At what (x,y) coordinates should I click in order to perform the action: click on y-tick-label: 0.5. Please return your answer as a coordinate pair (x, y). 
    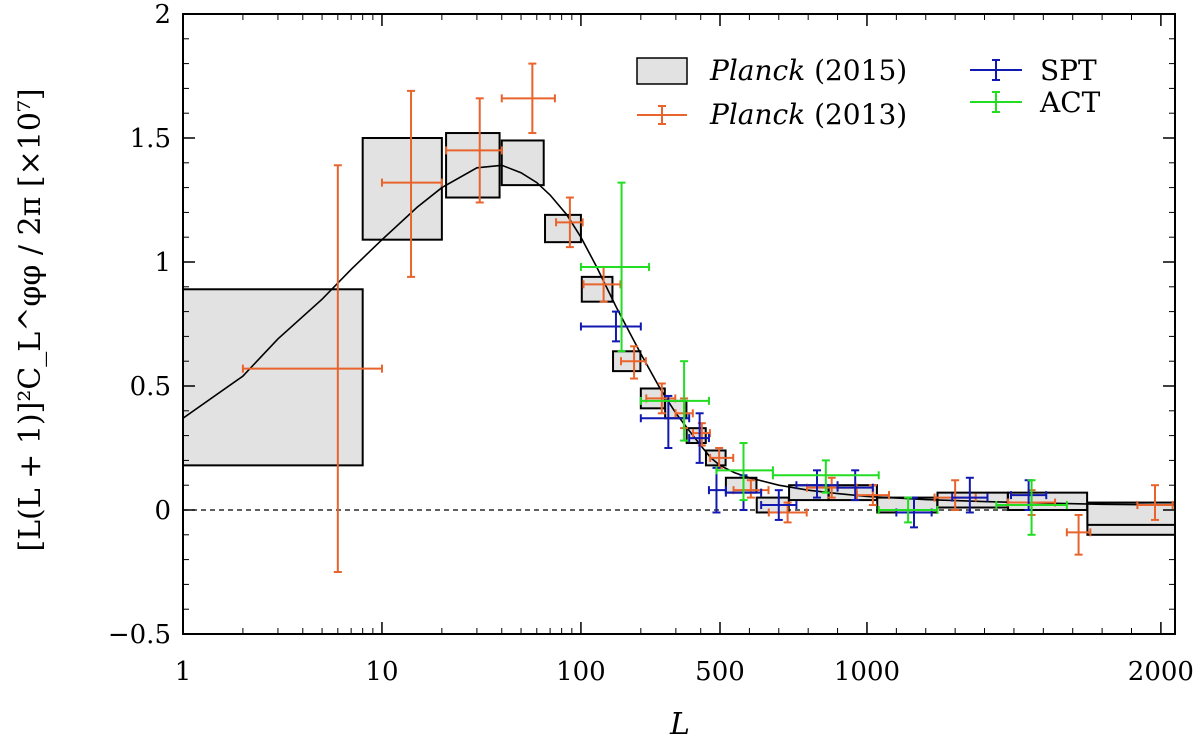
    Looking at the image, I should click on (150, 387).